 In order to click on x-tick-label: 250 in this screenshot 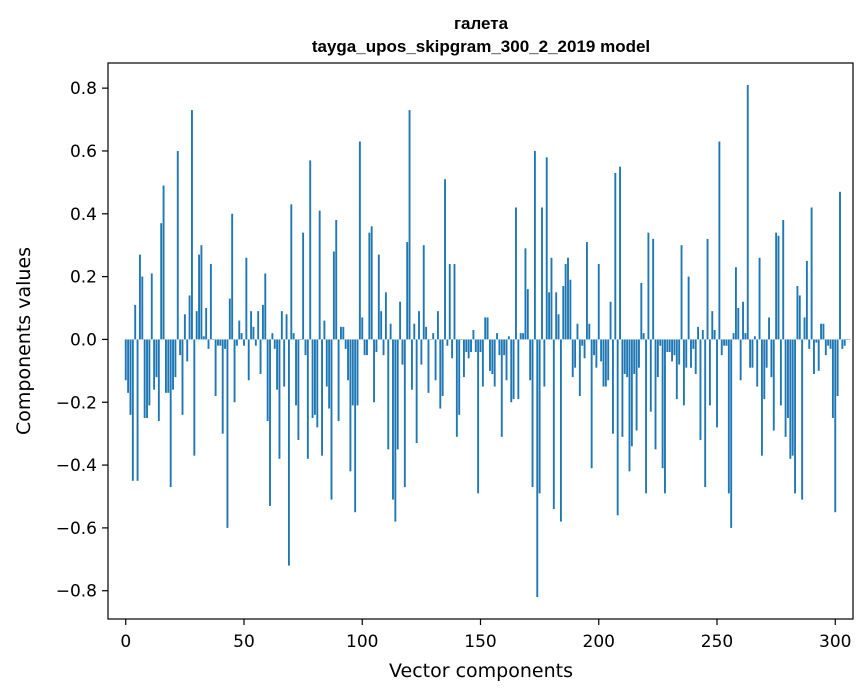, I will do `click(717, 642)`.